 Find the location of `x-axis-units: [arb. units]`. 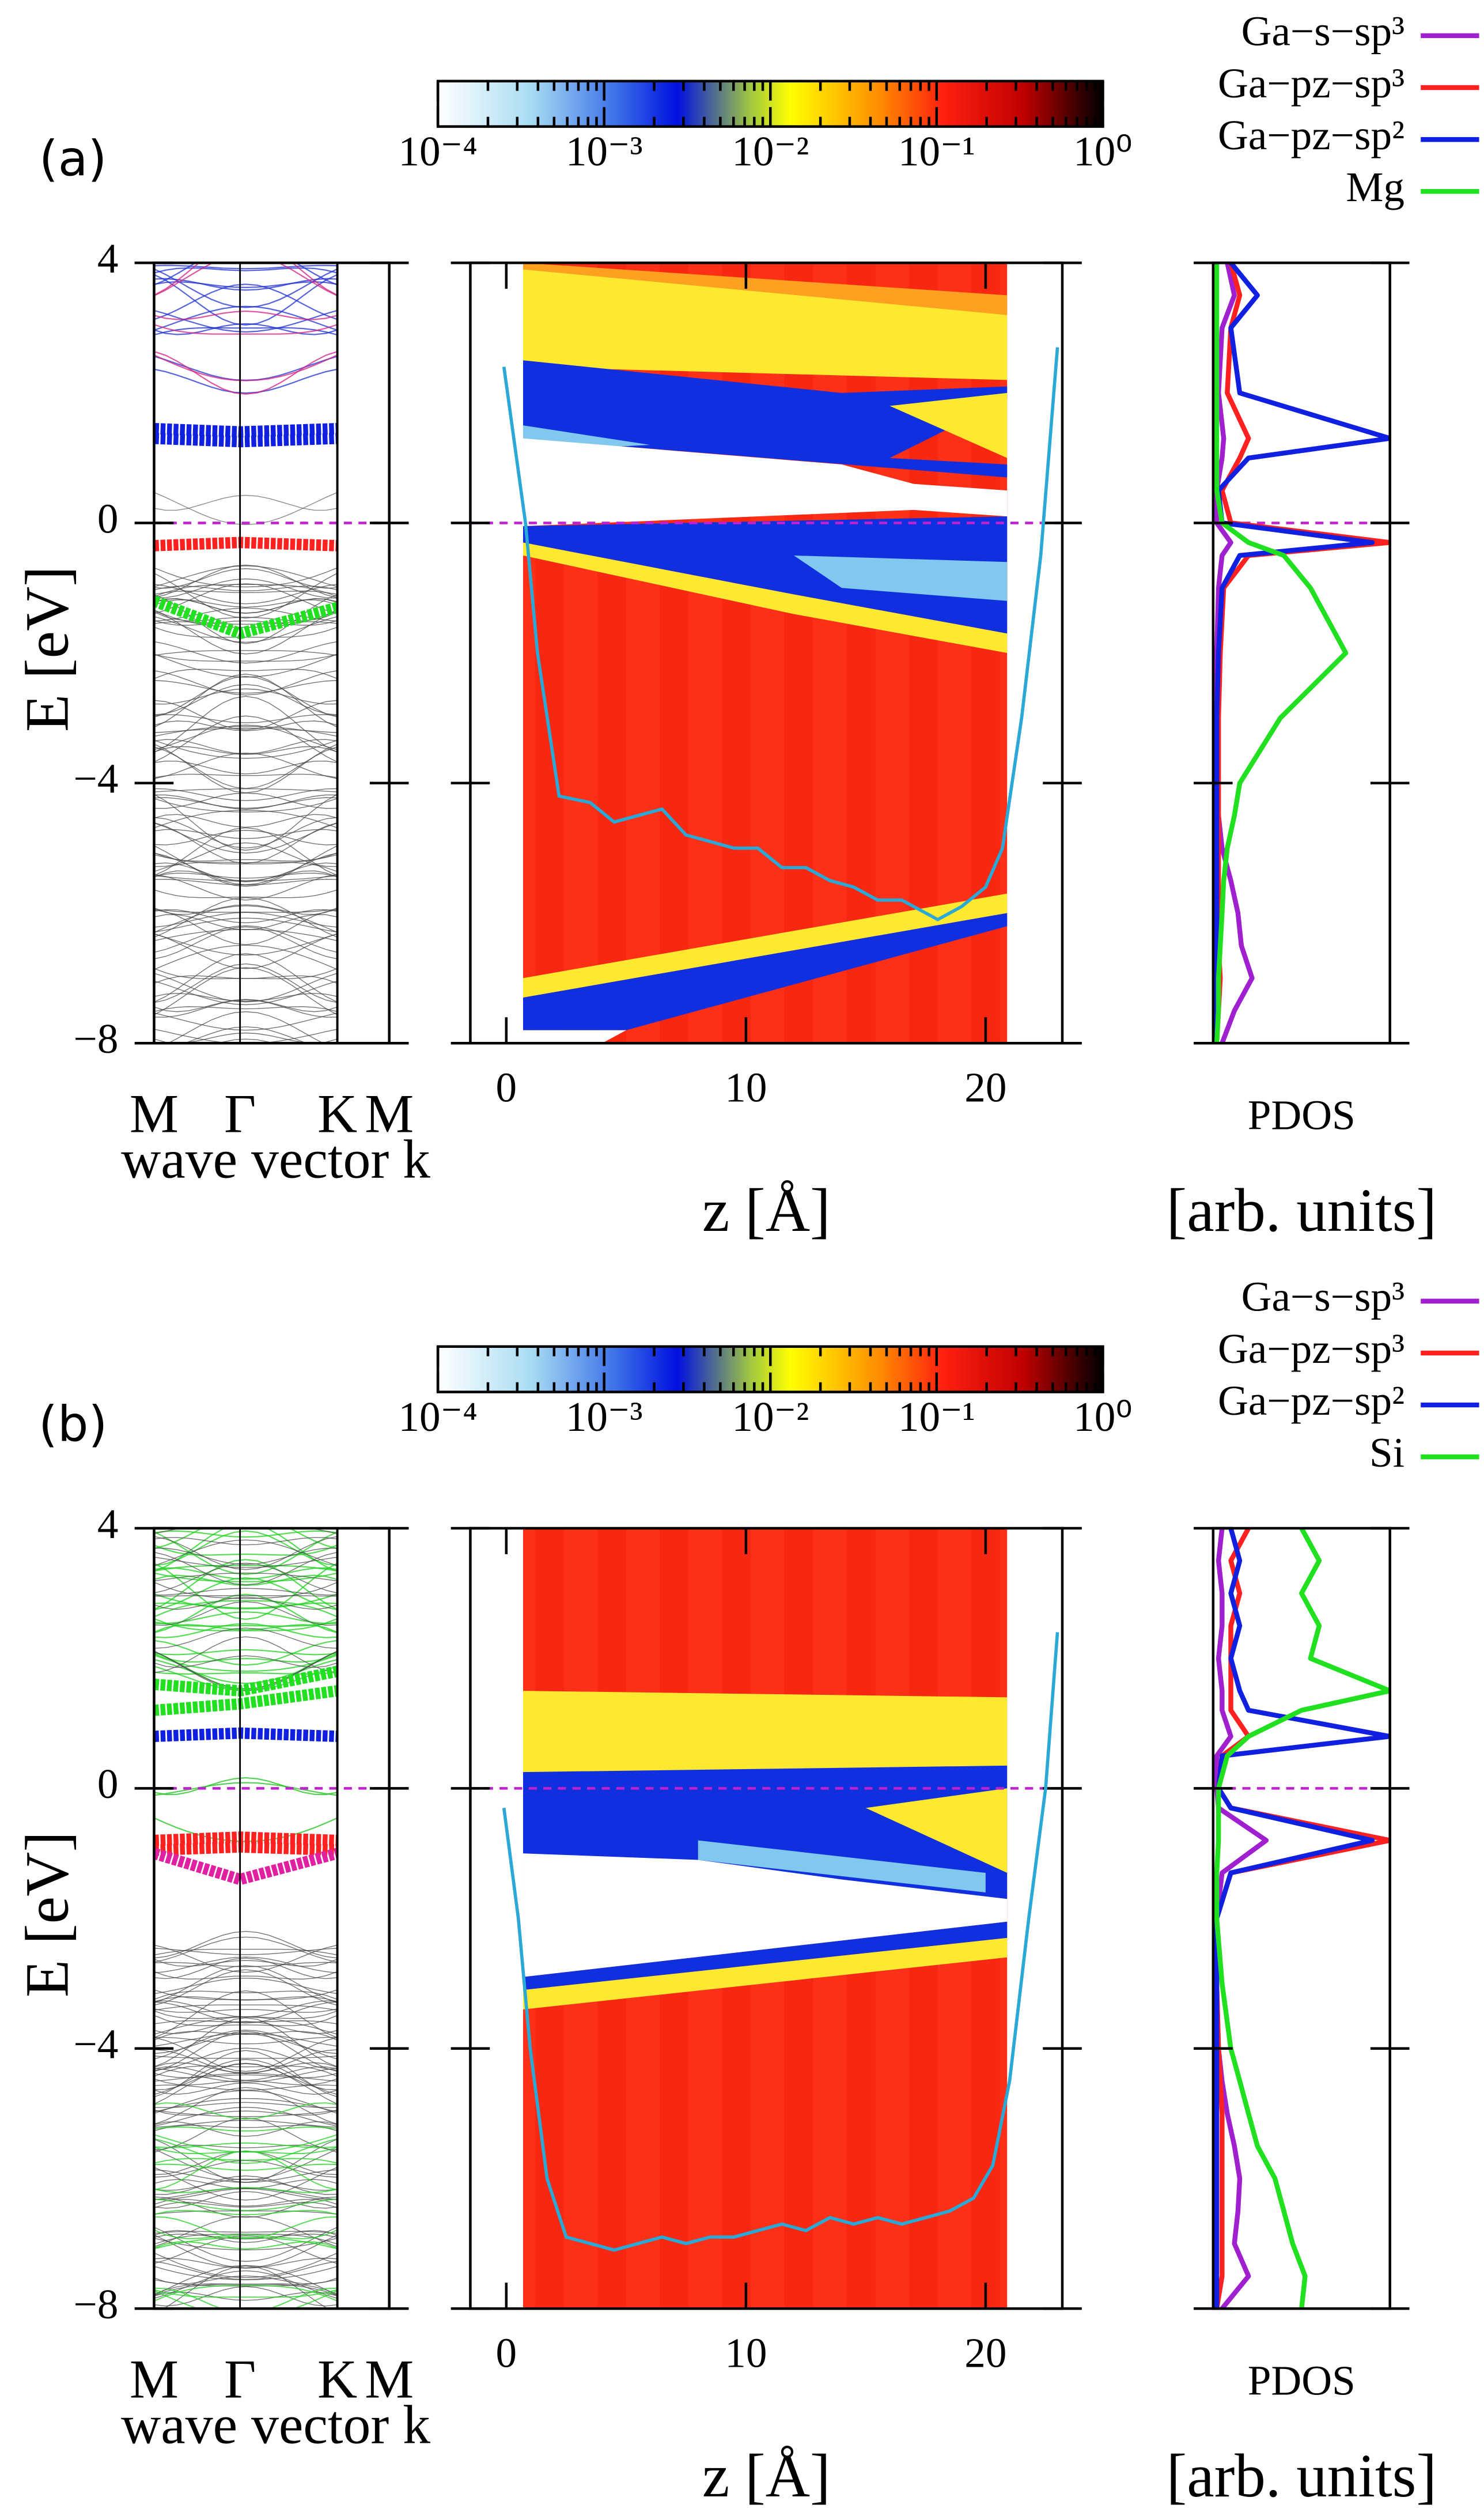

x-axis-units: [arb. units] is located at coordinates (1302, 2476).